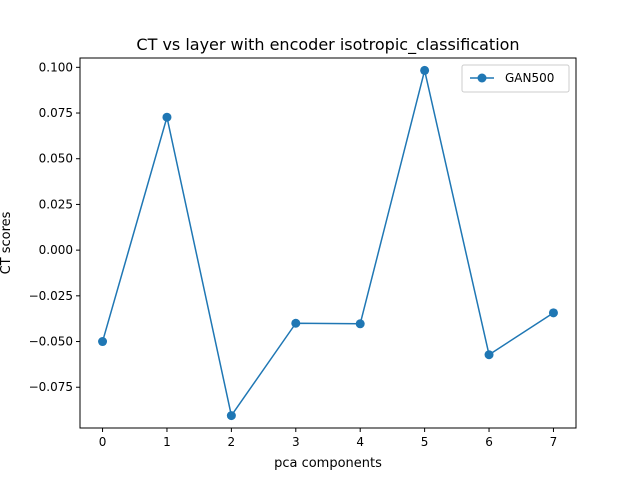  Describe the element at coordinates (425, 442) in the screenshot. I see `x-tick-label: 5` at that location.